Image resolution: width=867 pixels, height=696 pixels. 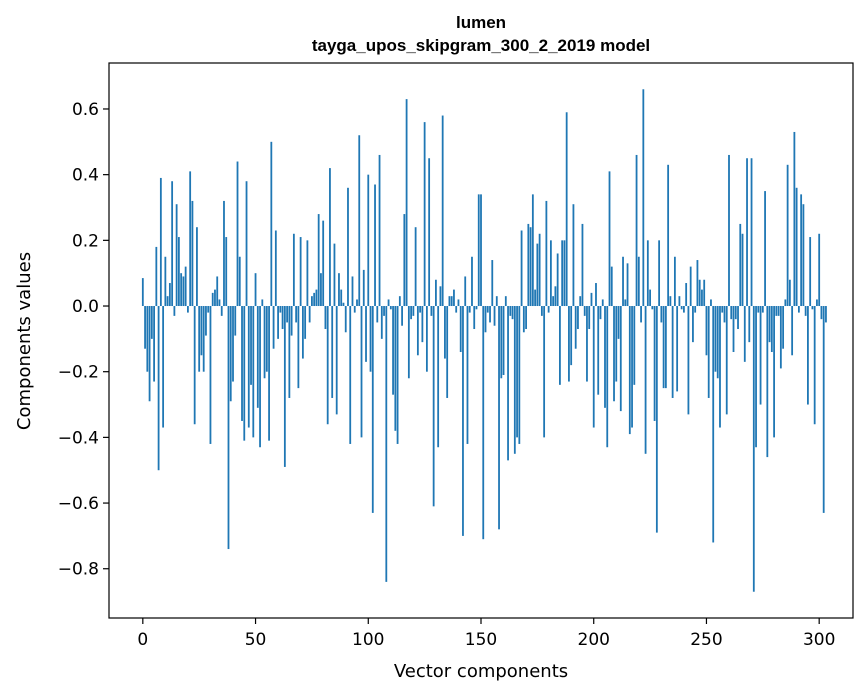 I want to click on y-tick-label: −0.4, so click(x=78, y=438).